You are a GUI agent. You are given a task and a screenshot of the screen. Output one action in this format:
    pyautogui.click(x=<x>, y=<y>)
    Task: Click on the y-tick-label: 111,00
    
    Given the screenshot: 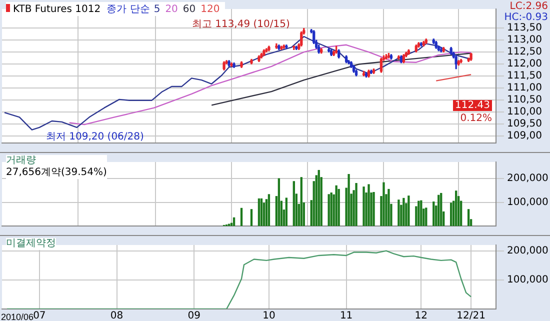 What is the action you would take?
    pyautogui.click(x=524, y=88)
    